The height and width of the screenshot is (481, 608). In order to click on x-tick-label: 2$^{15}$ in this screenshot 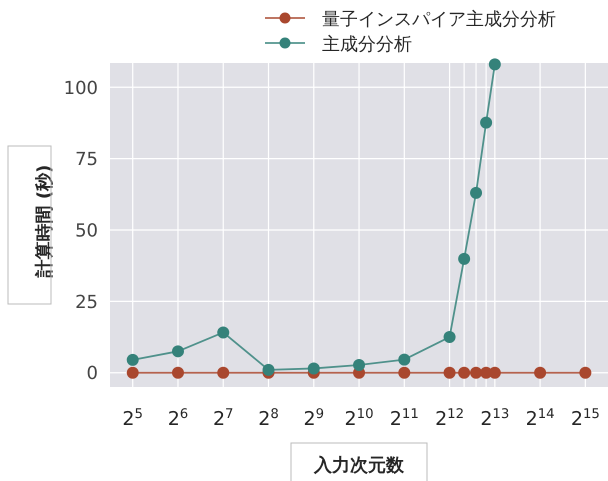, I will do `click(585, 418)`.